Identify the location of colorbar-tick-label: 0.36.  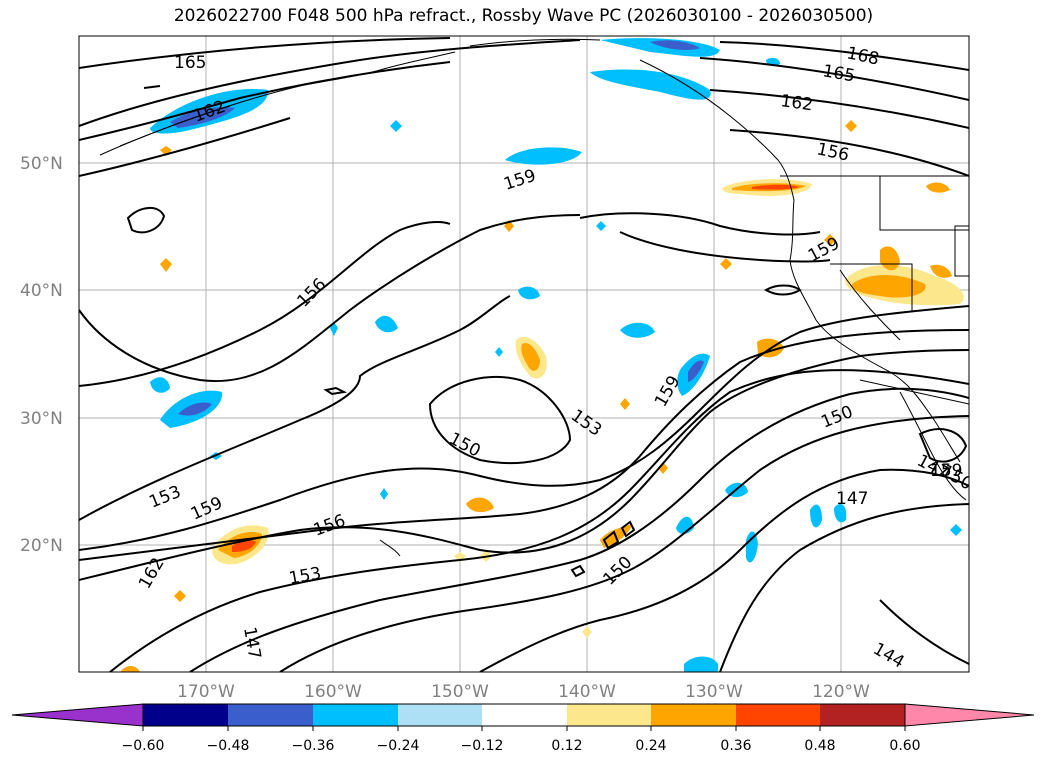
(735, 746).